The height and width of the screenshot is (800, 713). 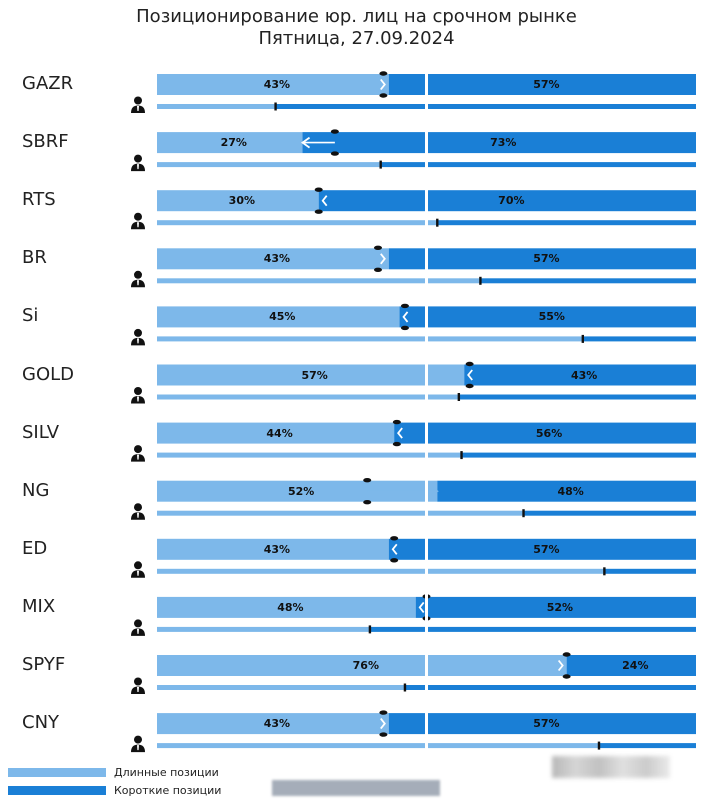 What do you see at coordinates (635, 665) in the screenshot?
I see `short-pct-label: 24%` at bounding box center [635, 665].